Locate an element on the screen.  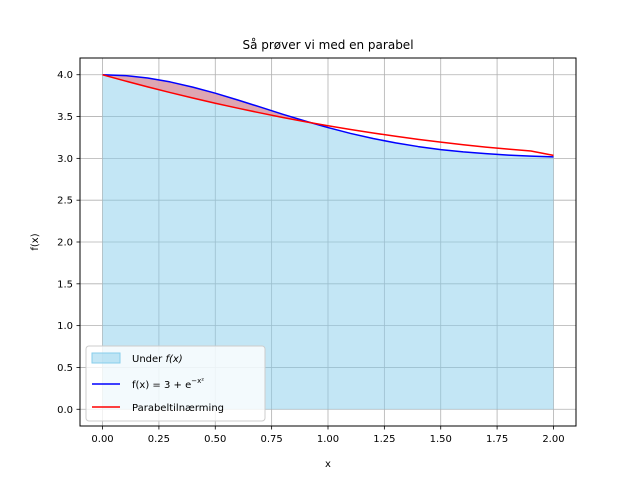
parabel-line is located at coordinates (328, 115).